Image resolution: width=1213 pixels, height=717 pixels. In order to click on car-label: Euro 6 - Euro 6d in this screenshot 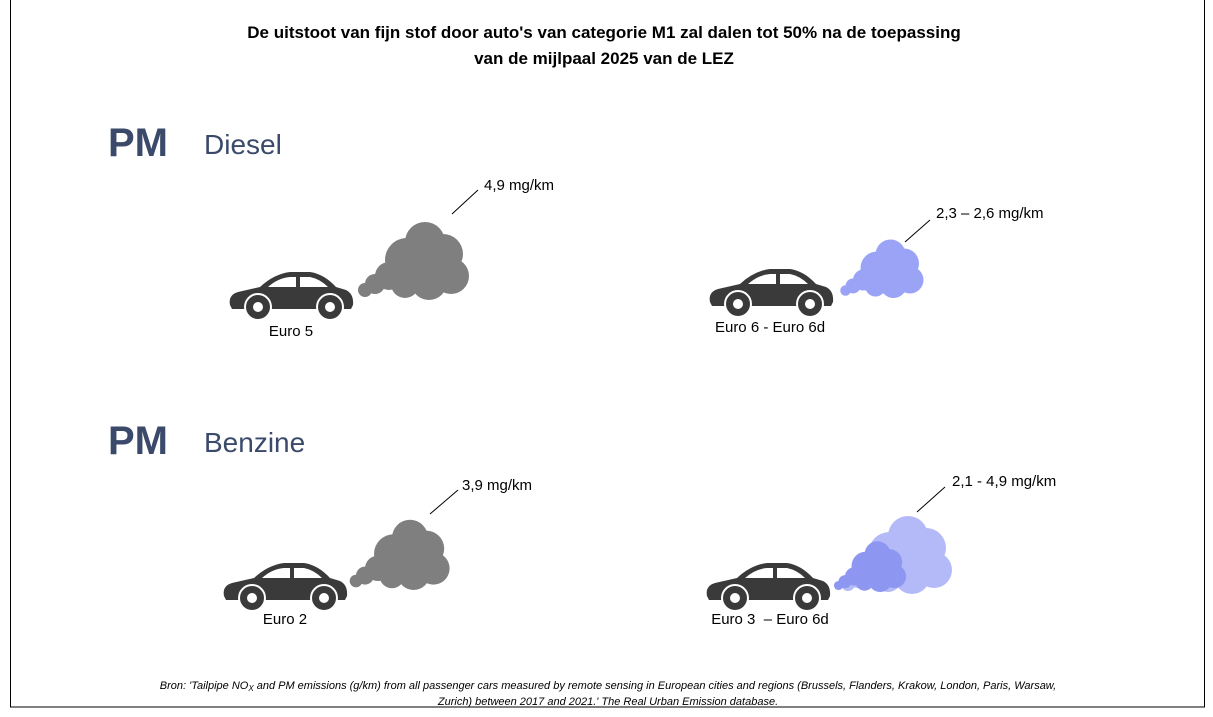, I will do `click(770, 327)`.